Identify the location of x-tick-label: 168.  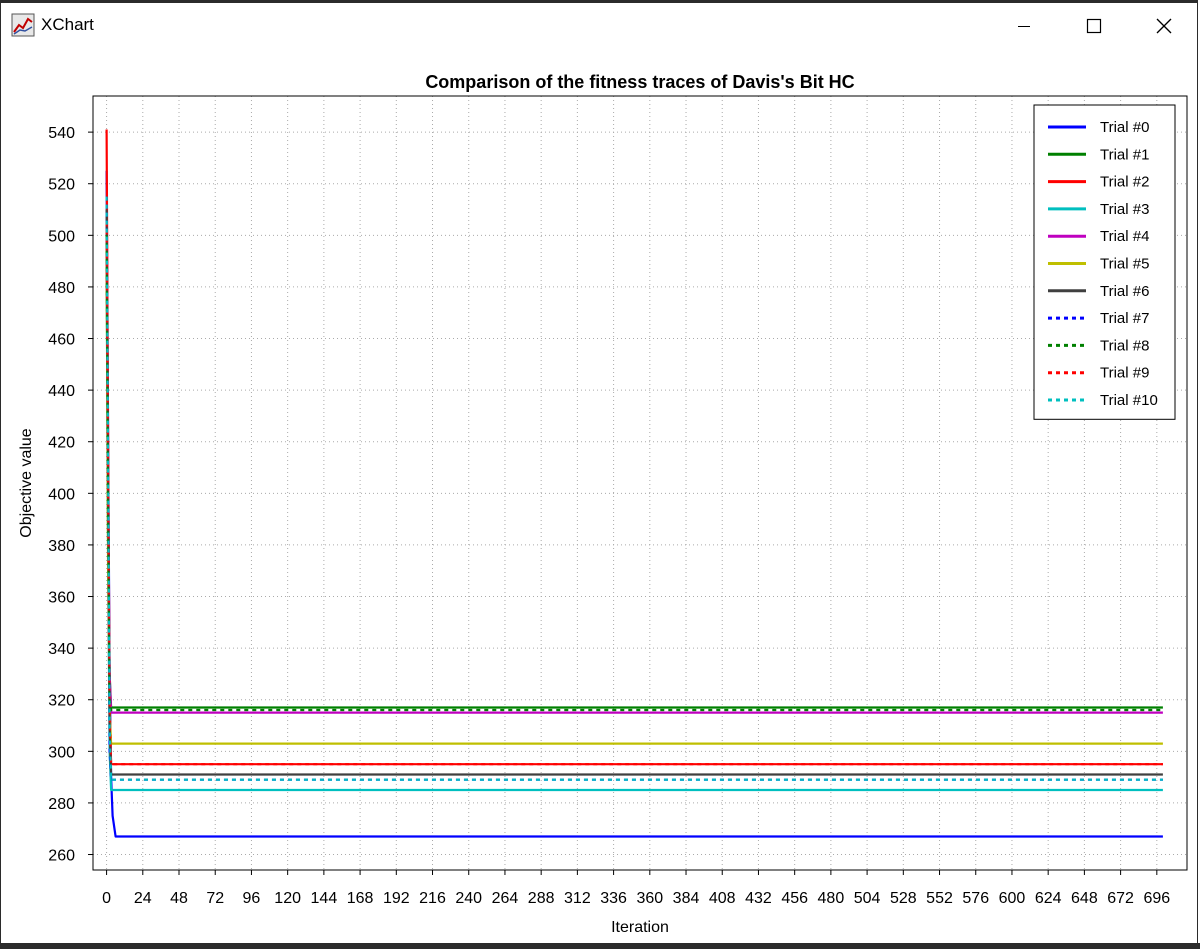
(360, 898).